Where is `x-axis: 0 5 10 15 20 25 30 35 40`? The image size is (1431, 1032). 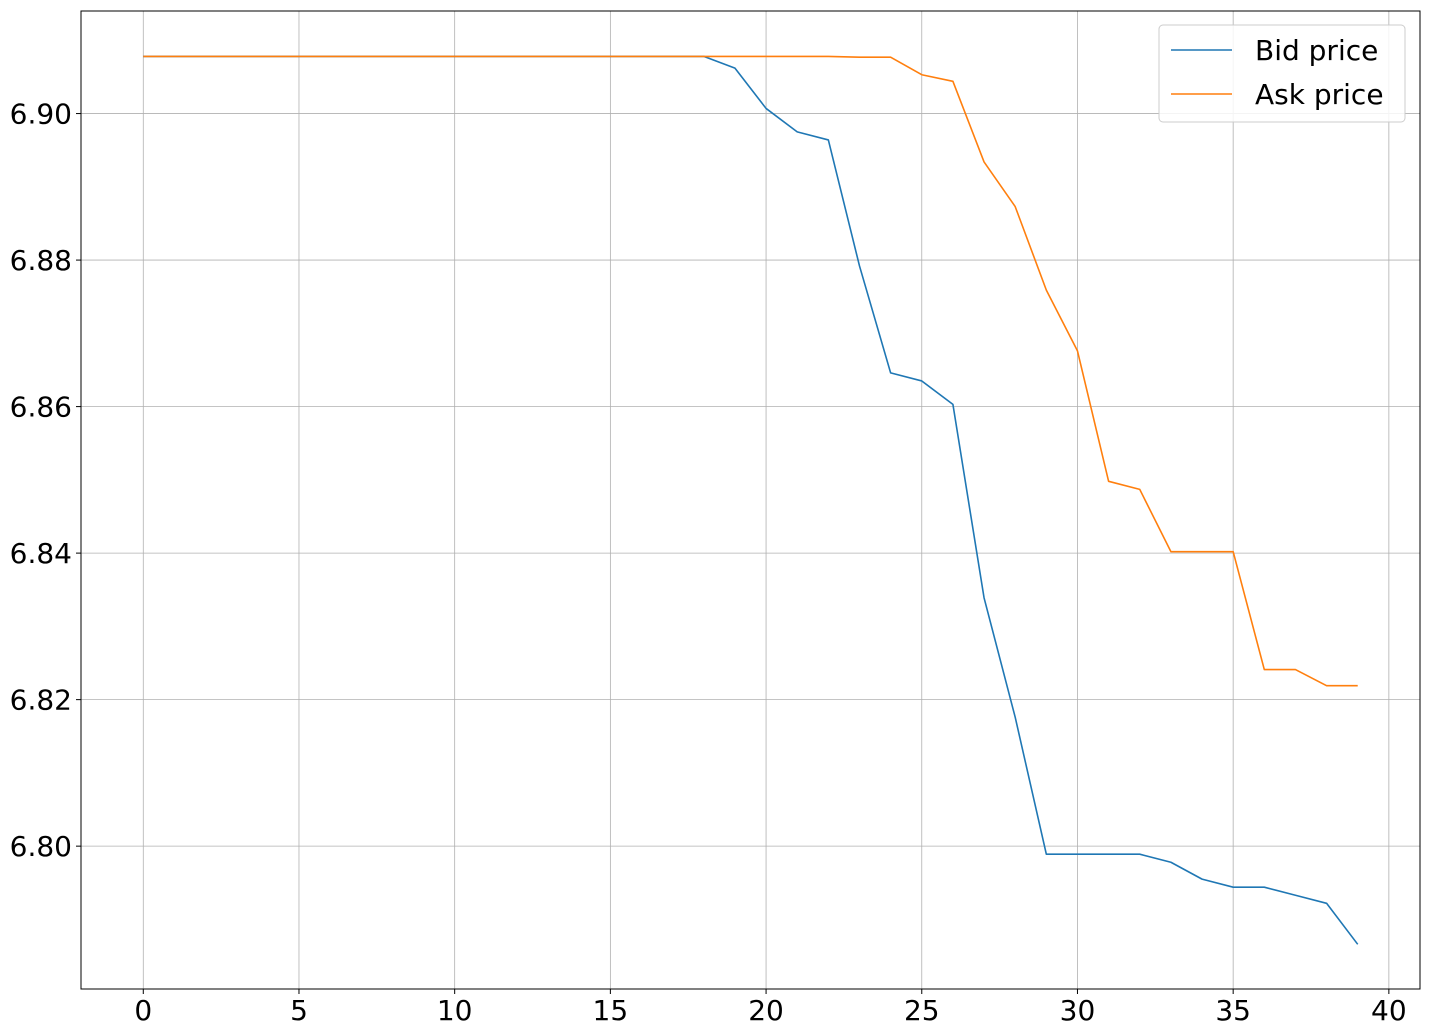
x-axis: 0 5 10 15 20 25 30 35 40 is located at coordinates (770, 1008).